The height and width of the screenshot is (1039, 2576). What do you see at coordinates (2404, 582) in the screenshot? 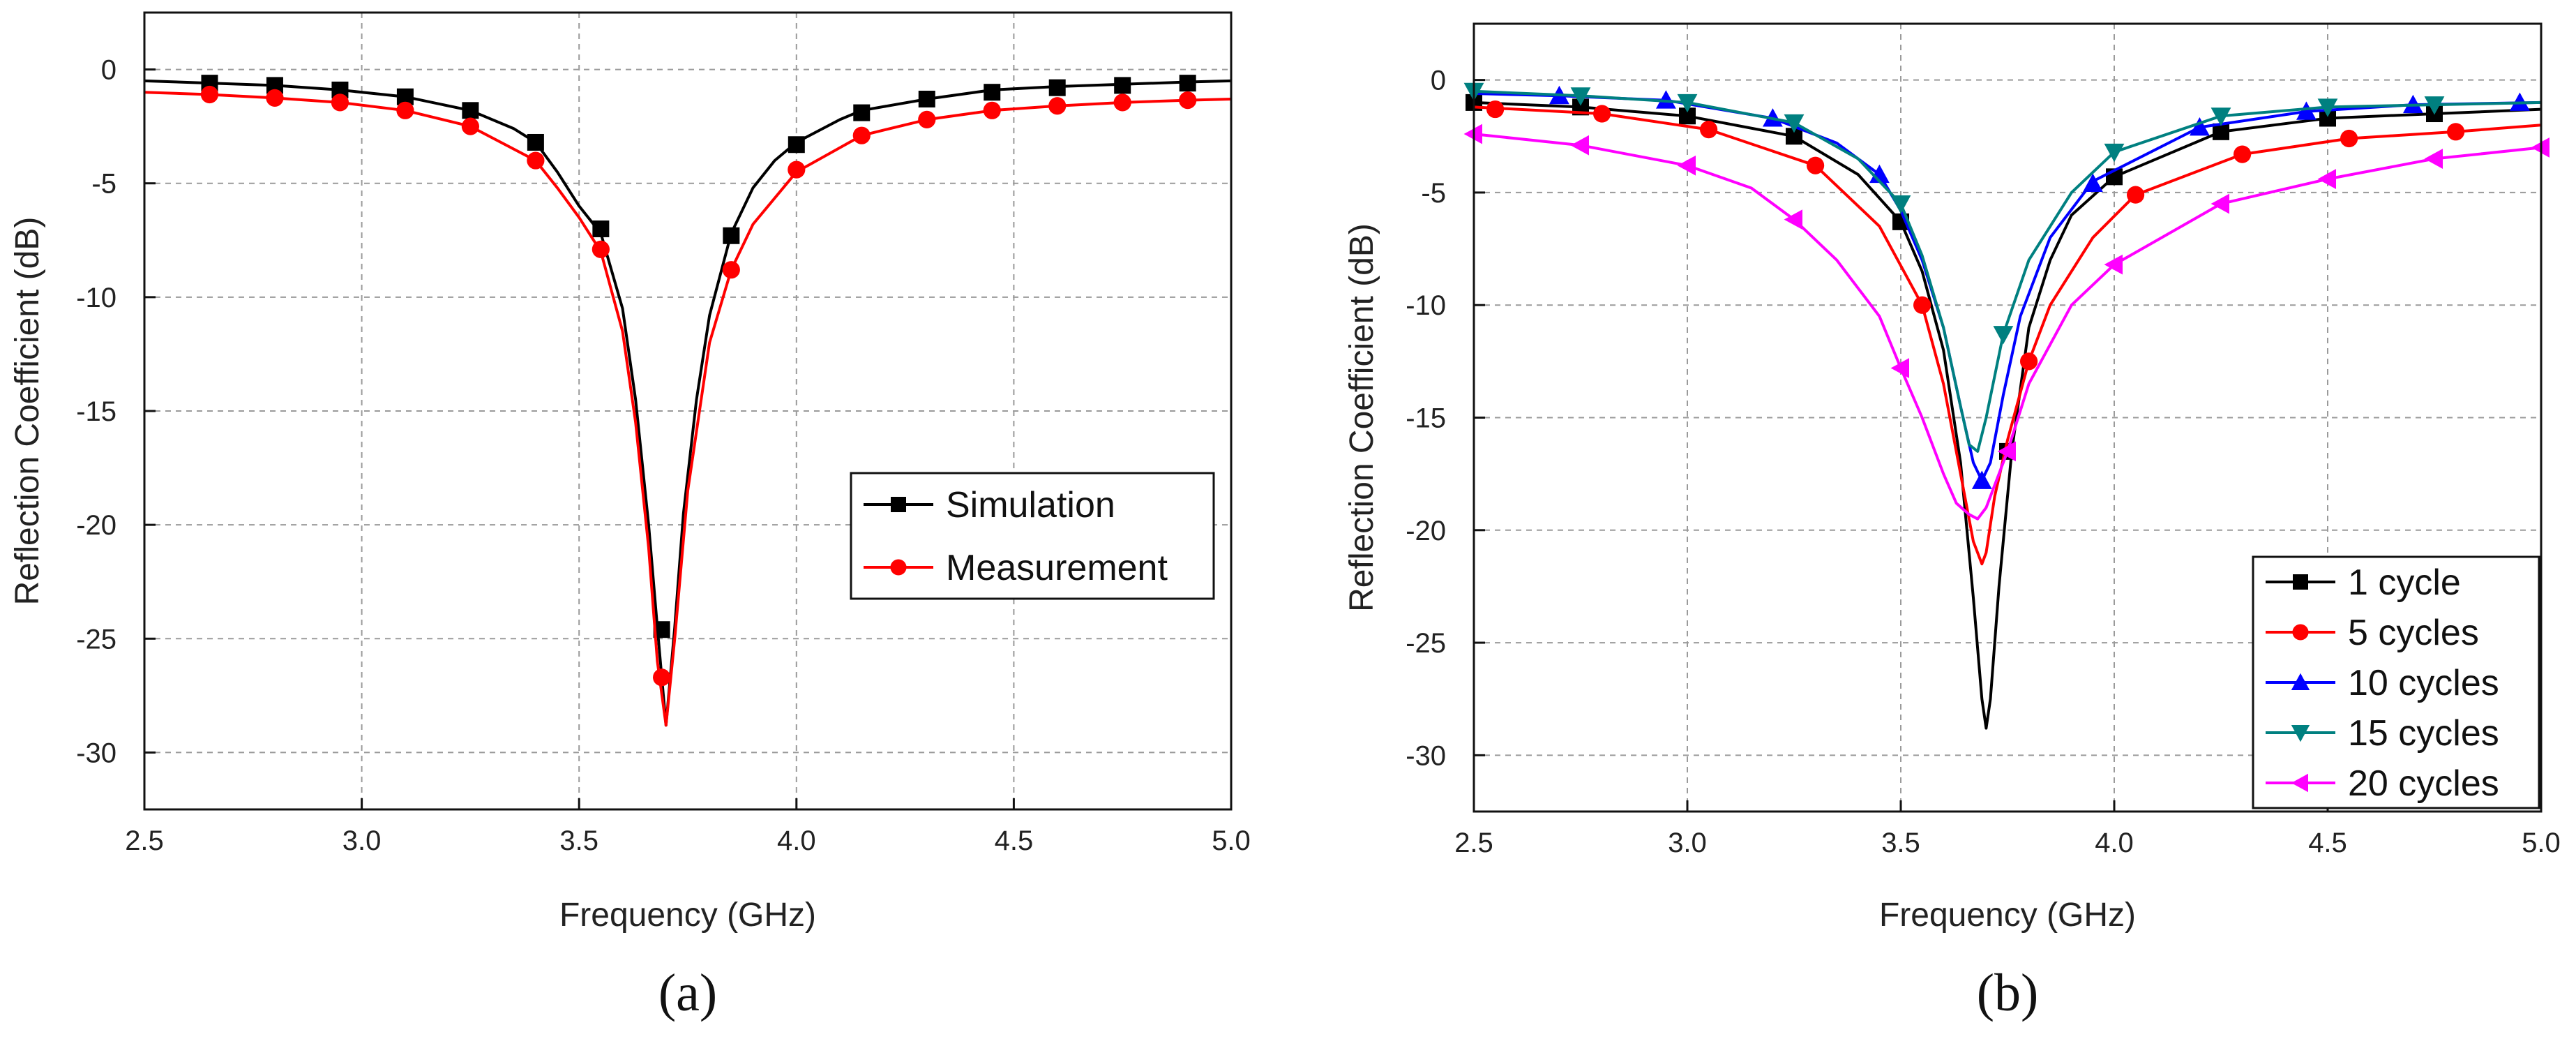
I see `legend-b-1-cycle-label: 1 cycle` at bounding box center [2404, 582].